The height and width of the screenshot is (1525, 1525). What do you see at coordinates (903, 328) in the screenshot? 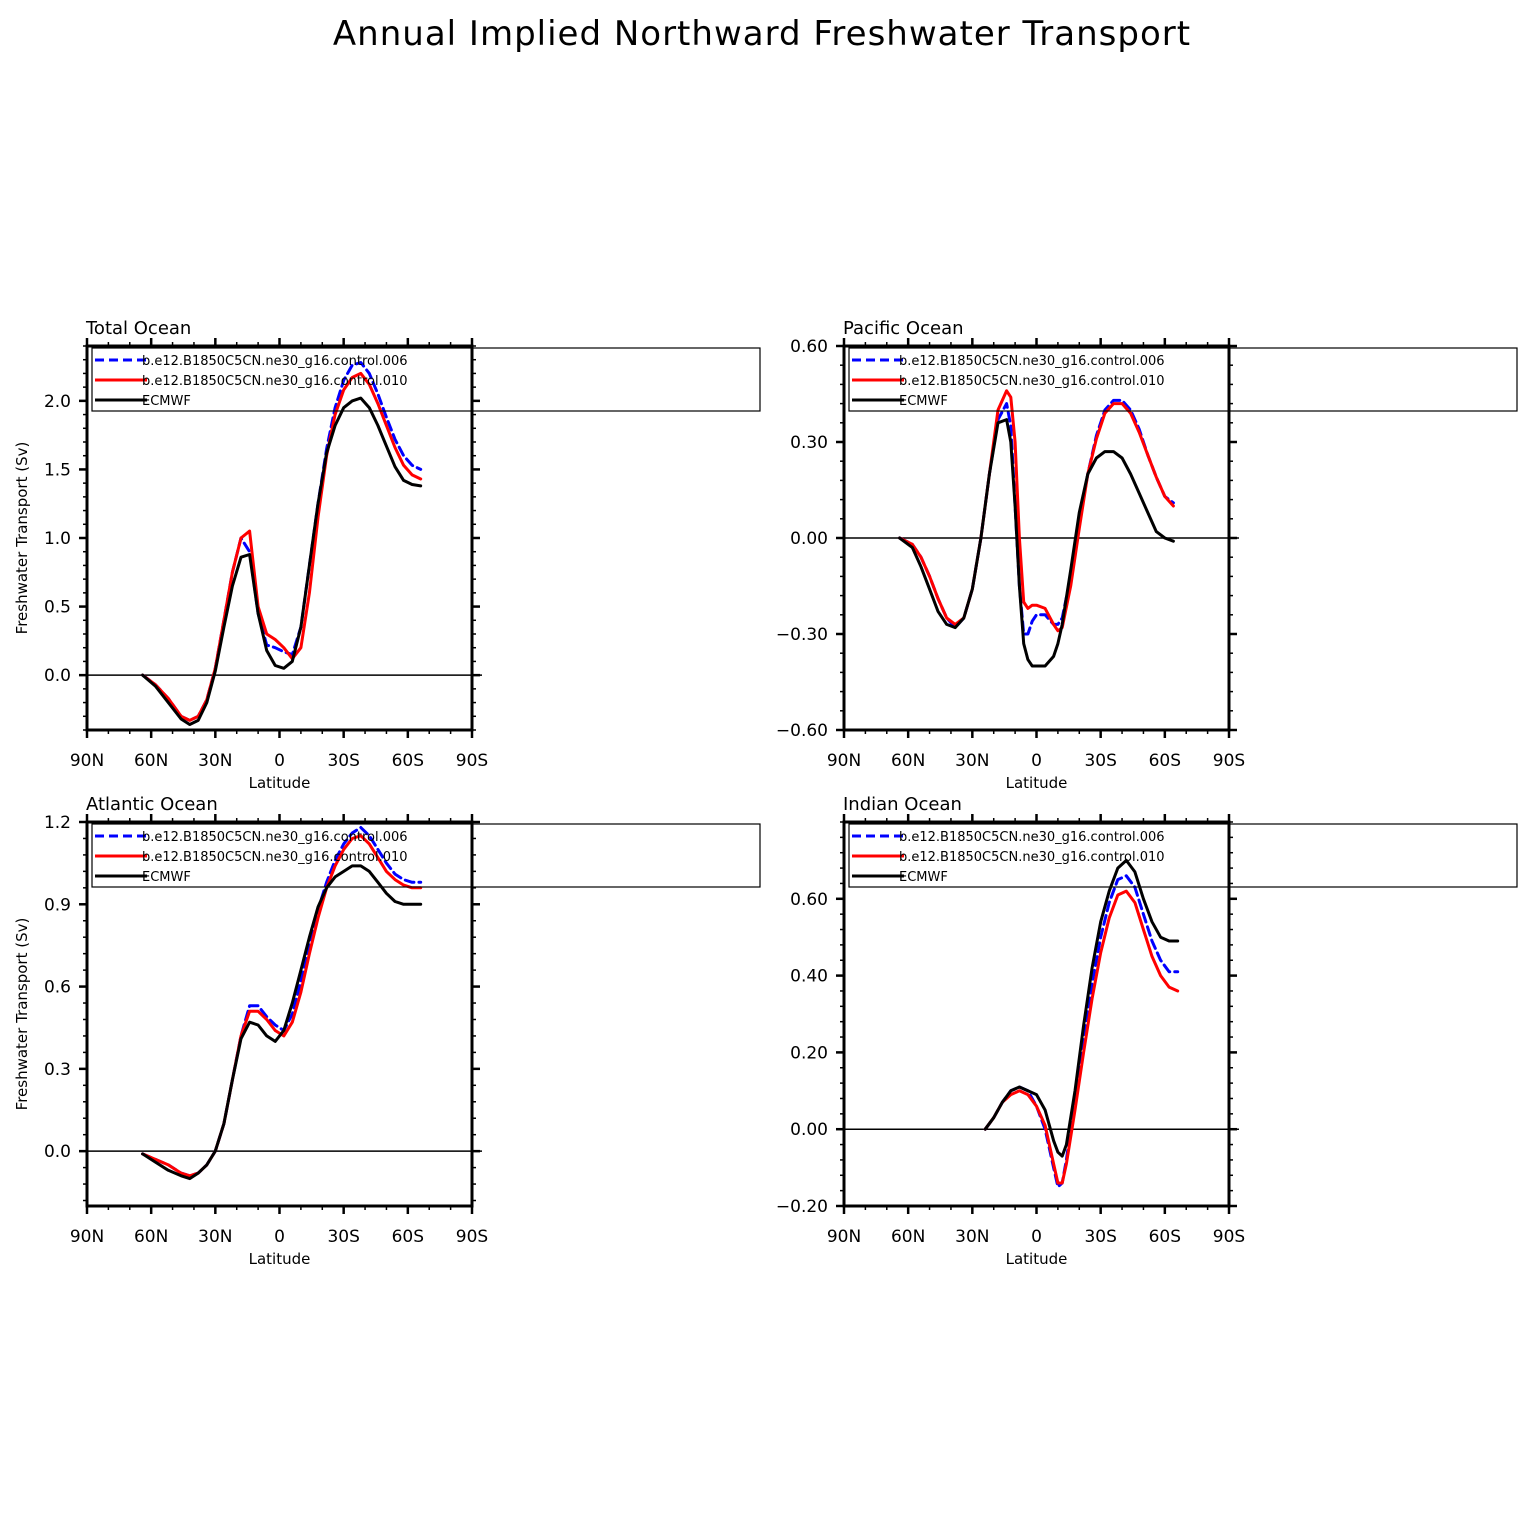
I see `panel-title: Pacific Ocean` at bounding box center [903, 328].